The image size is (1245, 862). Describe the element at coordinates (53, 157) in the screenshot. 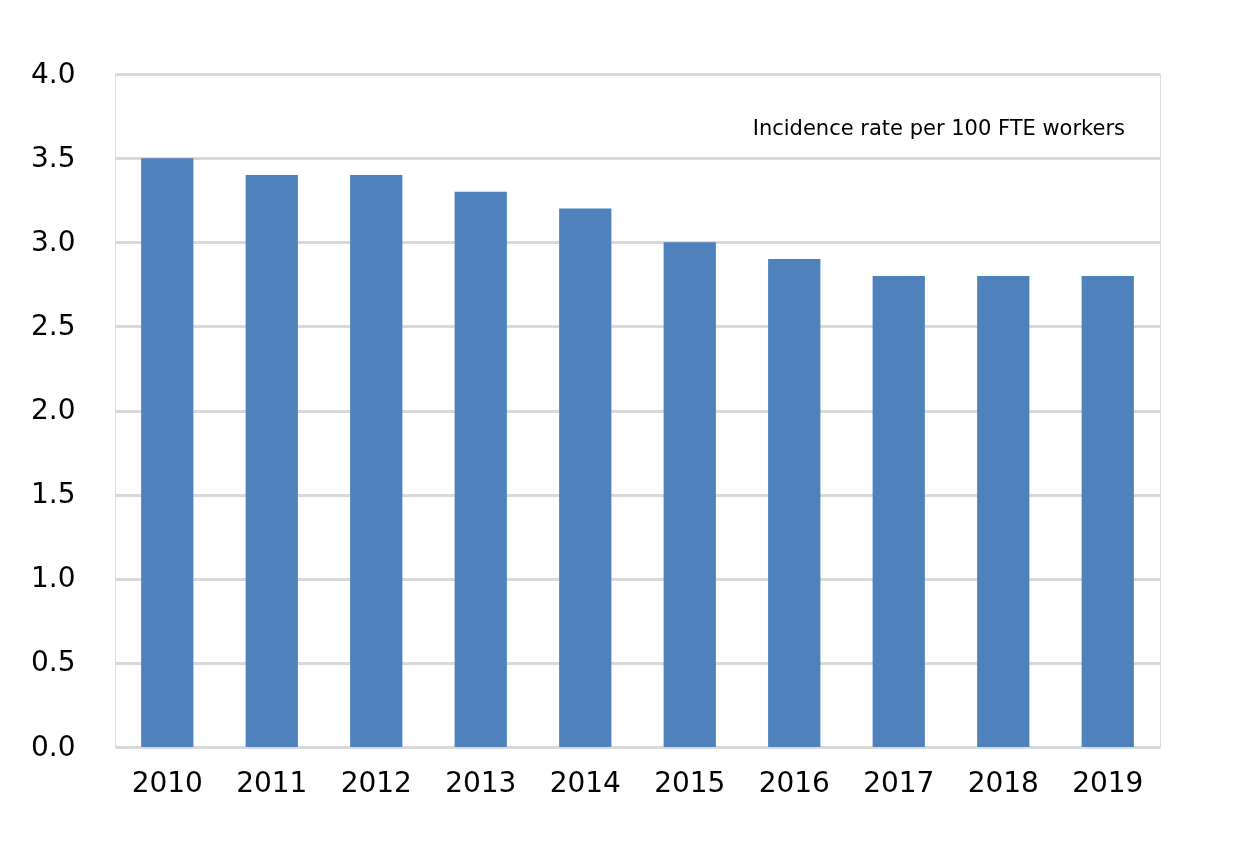

I see `y-tick-label: 3.5` at that location.